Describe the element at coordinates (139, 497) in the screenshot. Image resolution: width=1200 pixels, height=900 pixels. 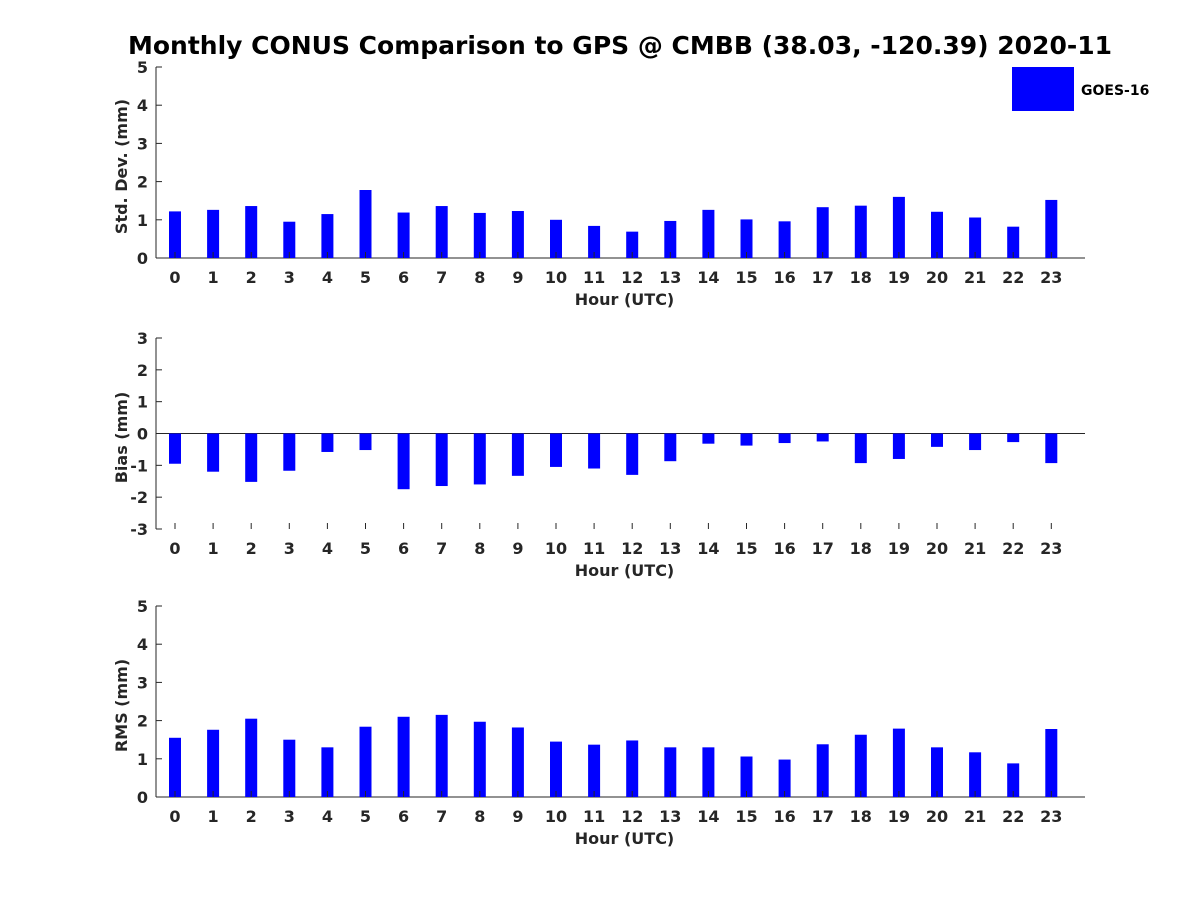
I see `y-tick-label: -2` at that location.